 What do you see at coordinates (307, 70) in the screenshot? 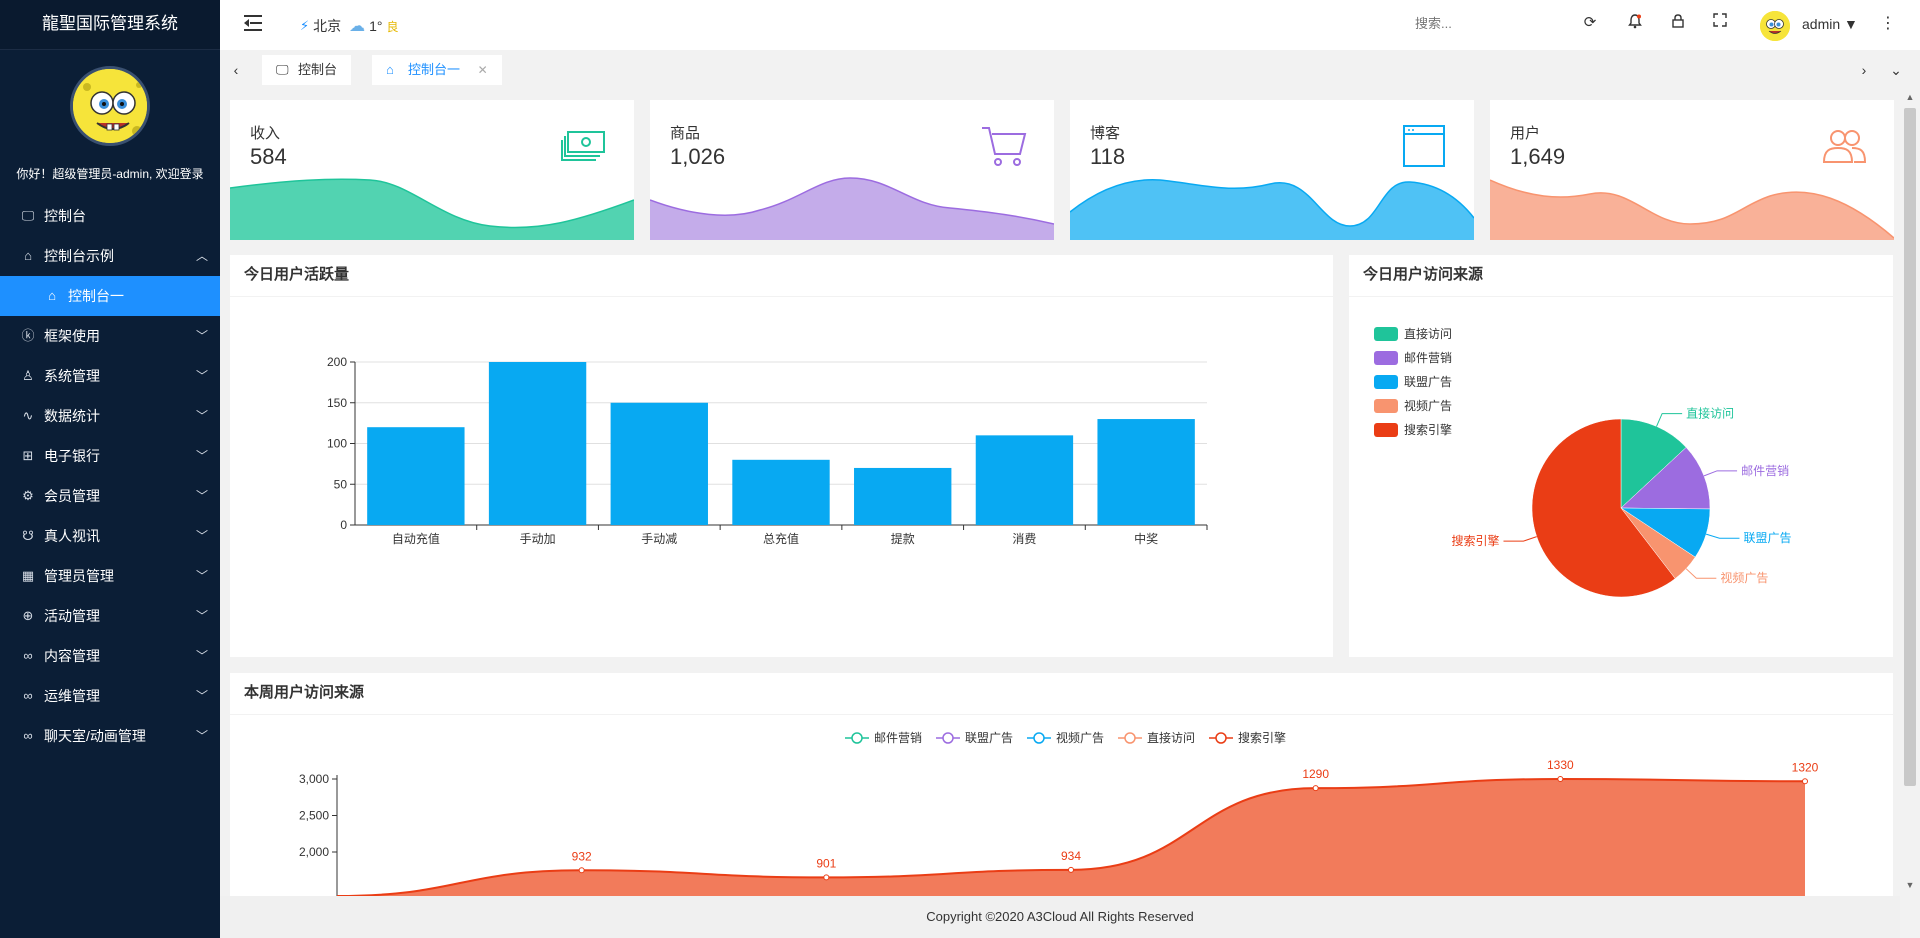
I see `tab-console: 🖵 控制台` at bounding box center [307, 70].